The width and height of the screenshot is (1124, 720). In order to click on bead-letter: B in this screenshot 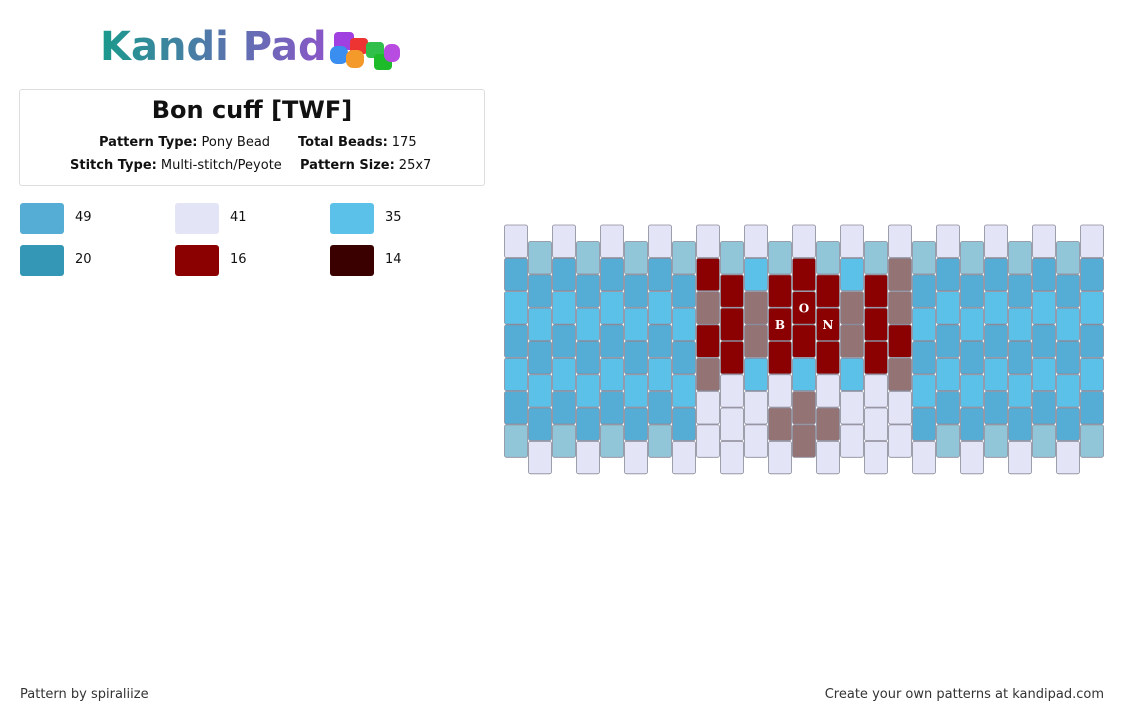, I will do `click(780, 325)`.